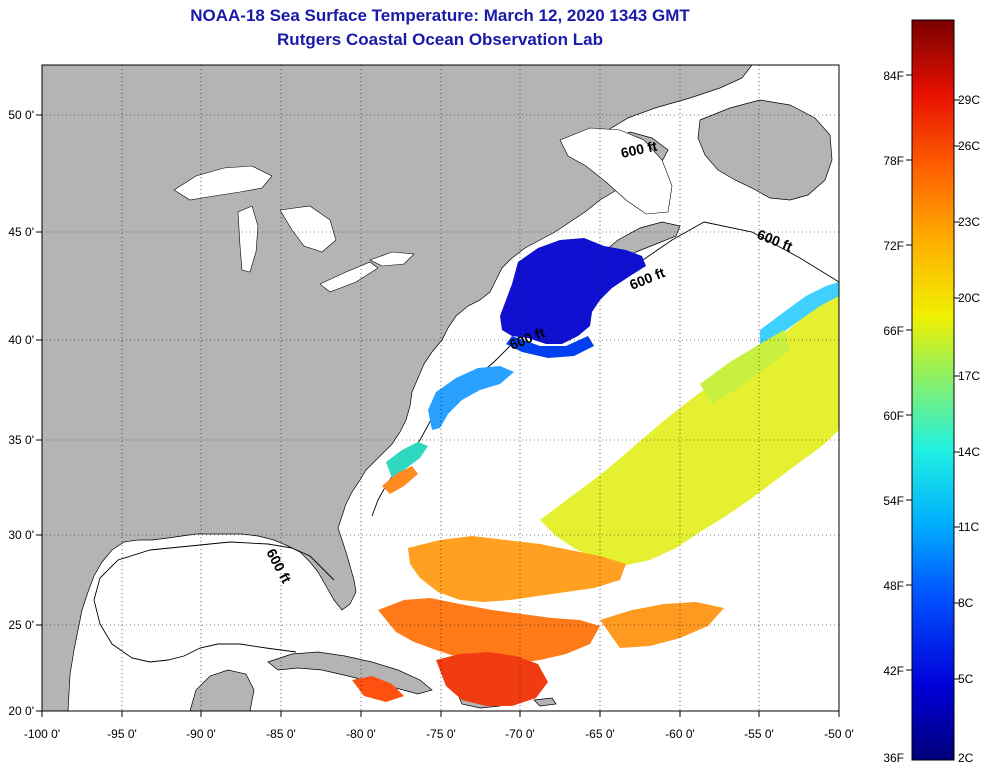 The image size is (984, 770). I want to click on sst-yellow-offshore, so click(745, 367).